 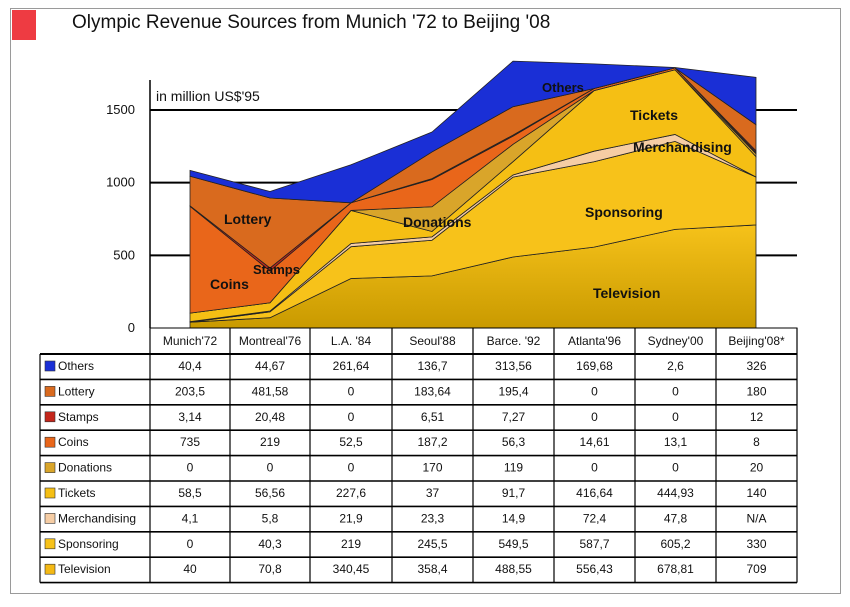 What do you see at coordinates (432, 468) in the screenshot?
I see `data-label: 170` at bounding box center [432, 468].